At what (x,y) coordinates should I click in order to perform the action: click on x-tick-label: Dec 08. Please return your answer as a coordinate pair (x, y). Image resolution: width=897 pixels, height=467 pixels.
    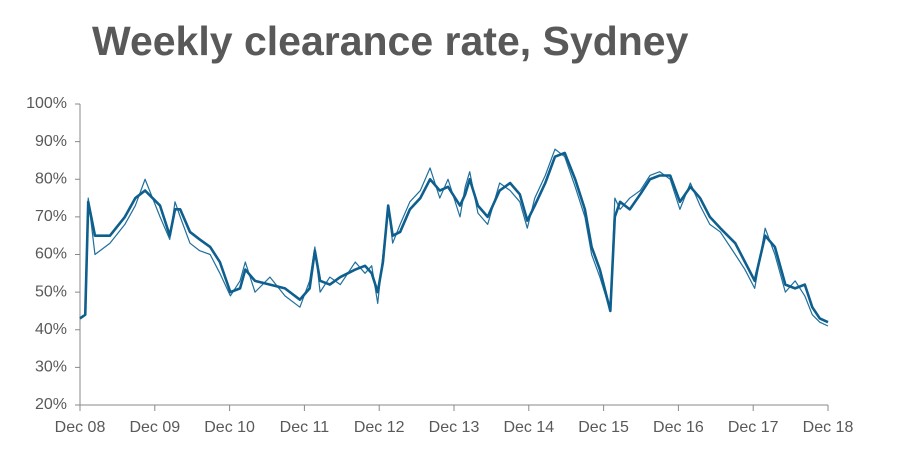
    Looking at the image, I should click on (80, 427).